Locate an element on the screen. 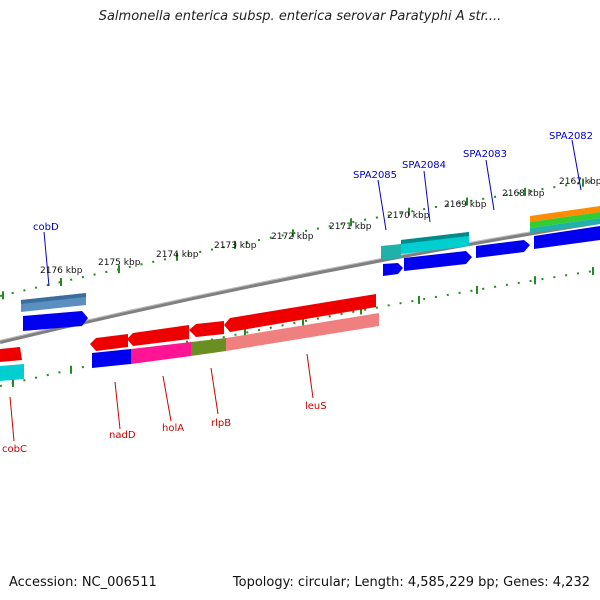 The width and height of the screenshot is (600, 600). gene-cobC-block is located at coordinates (12, 364).